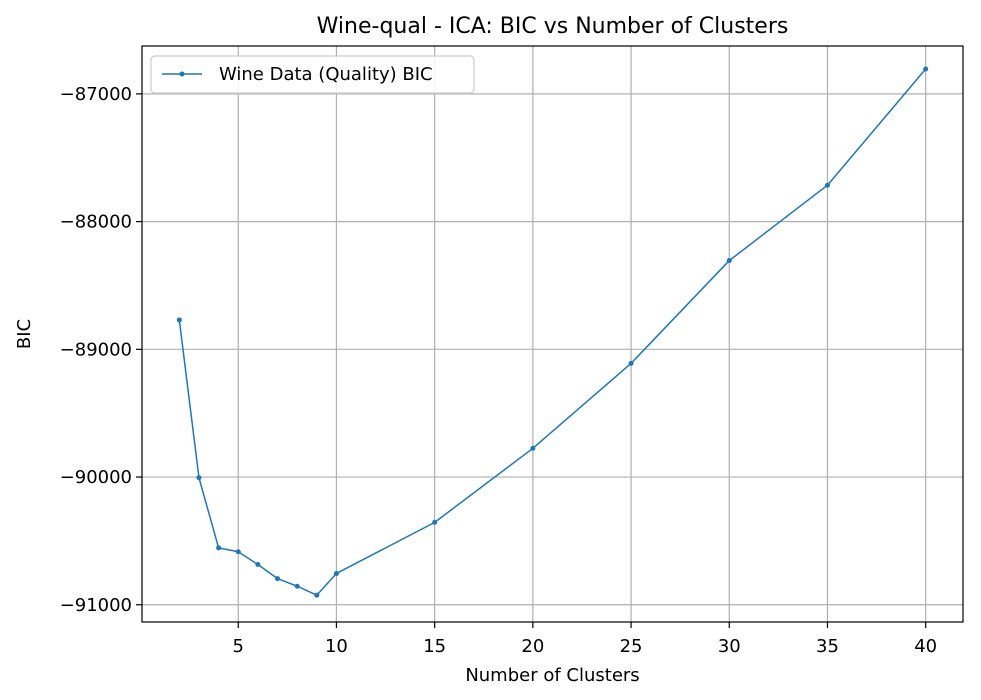  I want to click on y-tick-label: −91000, so click(96, 605).